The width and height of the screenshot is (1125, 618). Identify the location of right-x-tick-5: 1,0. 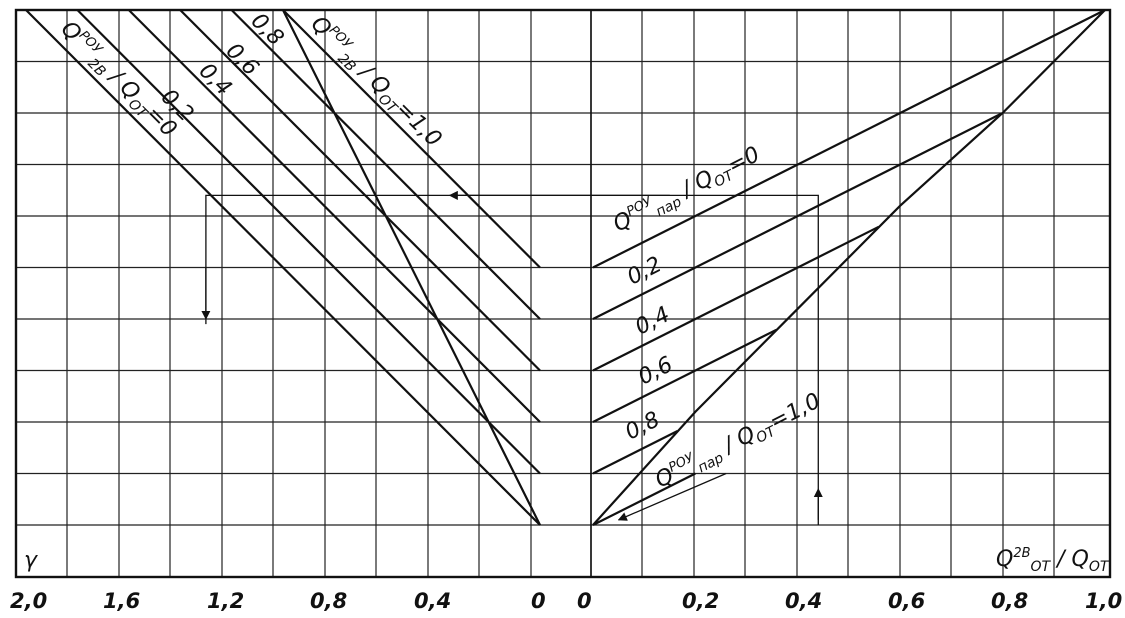
(1103, 601).